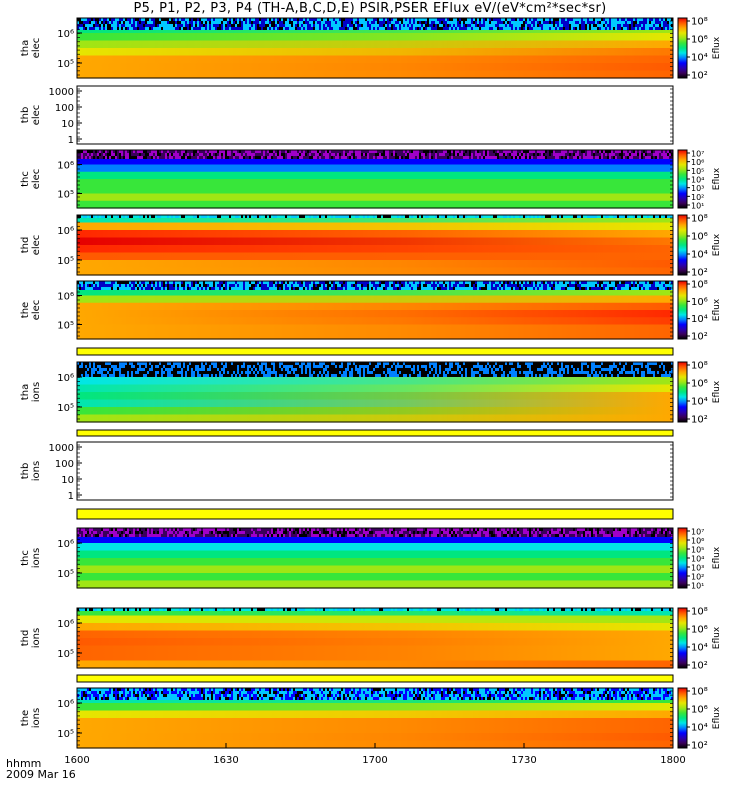 This screenshot has height=800, width=750. Describe the element at coordinates (699, 237) in the screenshot. I see `colorbar-tick-label: 10⁶` at that location.